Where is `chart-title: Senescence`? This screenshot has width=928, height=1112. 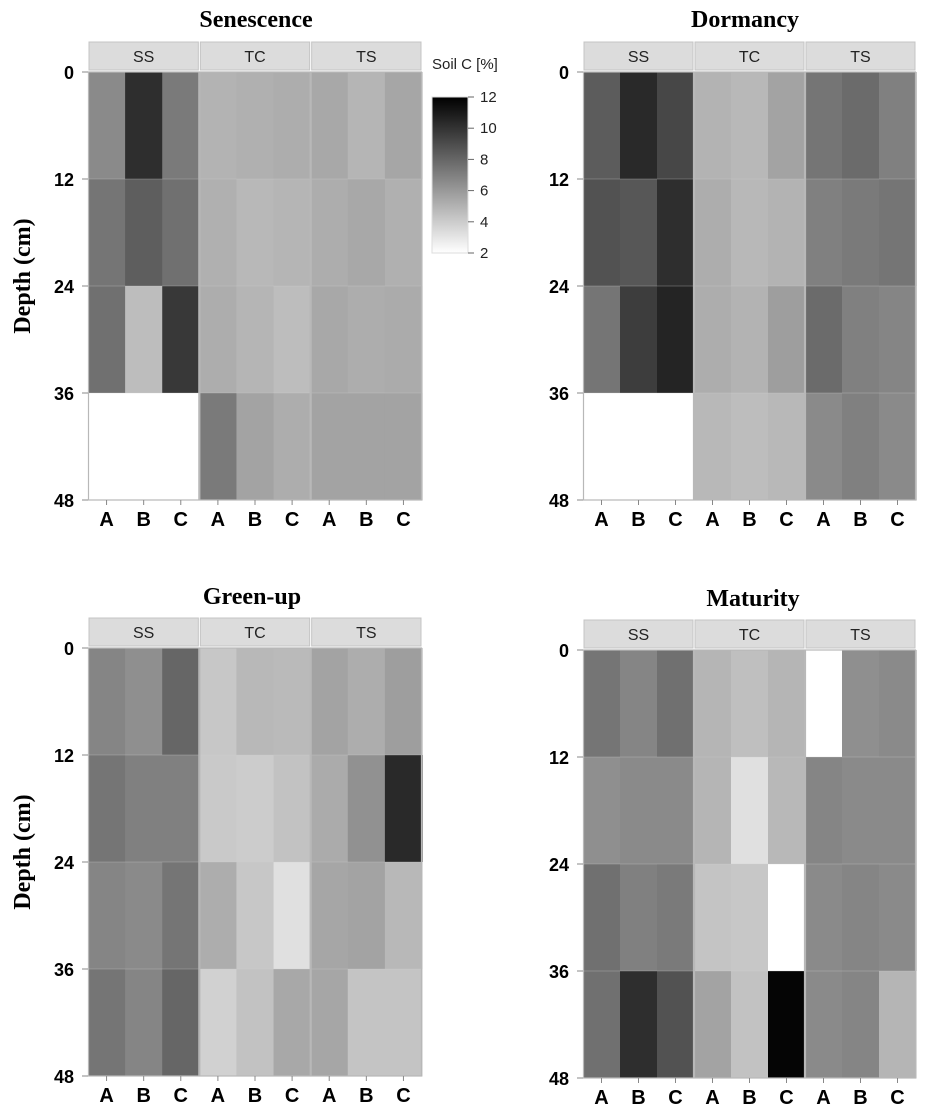
chart-title: Senescence is located at coordinates (256, 20).